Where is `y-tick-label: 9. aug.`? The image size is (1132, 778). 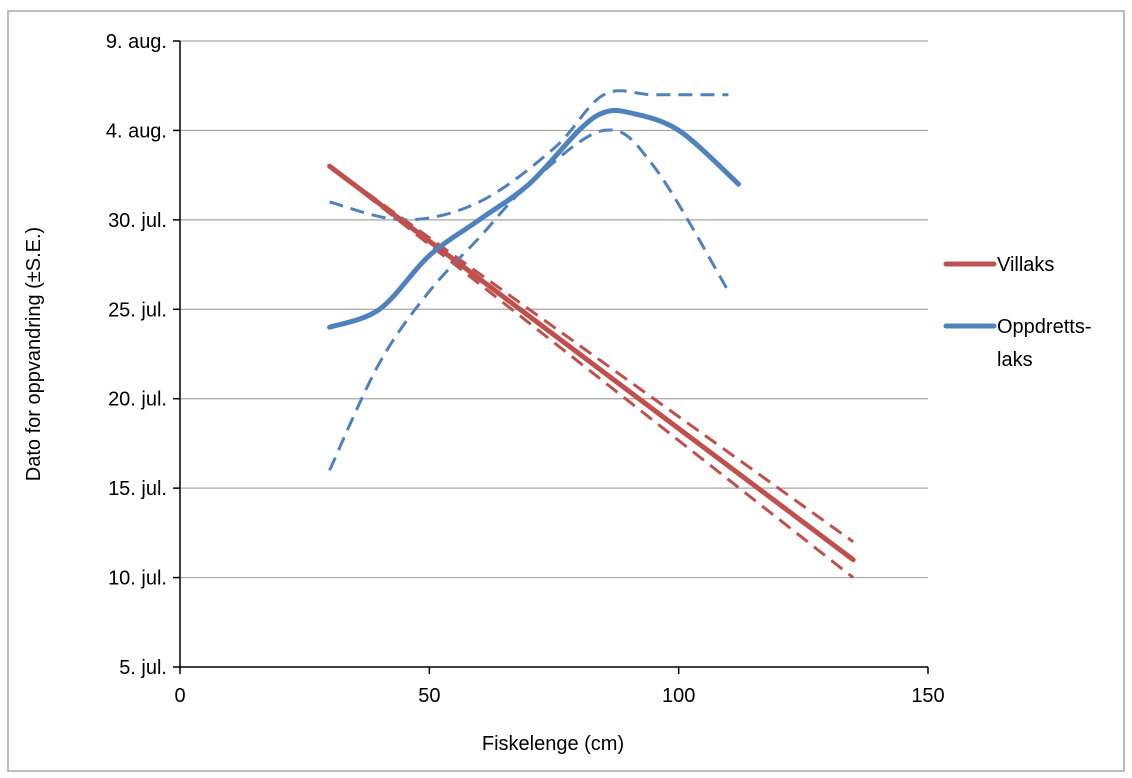 y-tick-label: 9. aug. is located at coordinates (136, 42).